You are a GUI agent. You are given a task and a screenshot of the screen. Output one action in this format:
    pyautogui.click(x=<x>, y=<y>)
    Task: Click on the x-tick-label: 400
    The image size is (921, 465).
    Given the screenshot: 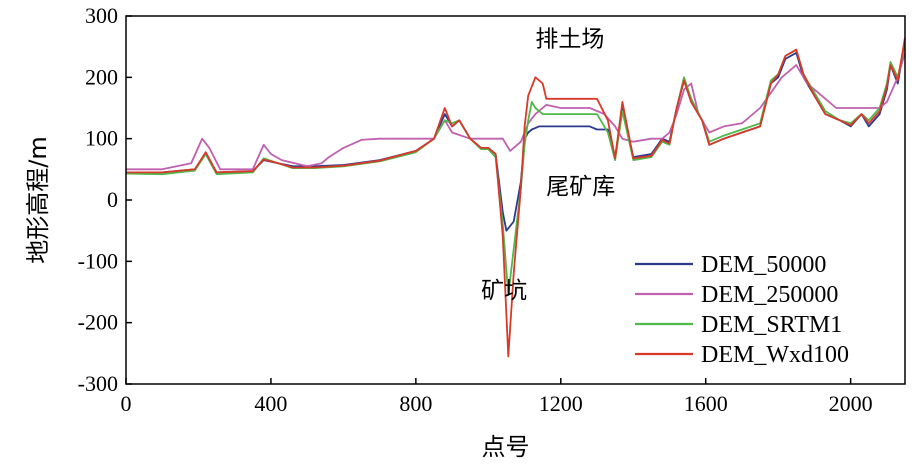 What is the action you would take?
    pyautogui.click(x=270, y=403)
    